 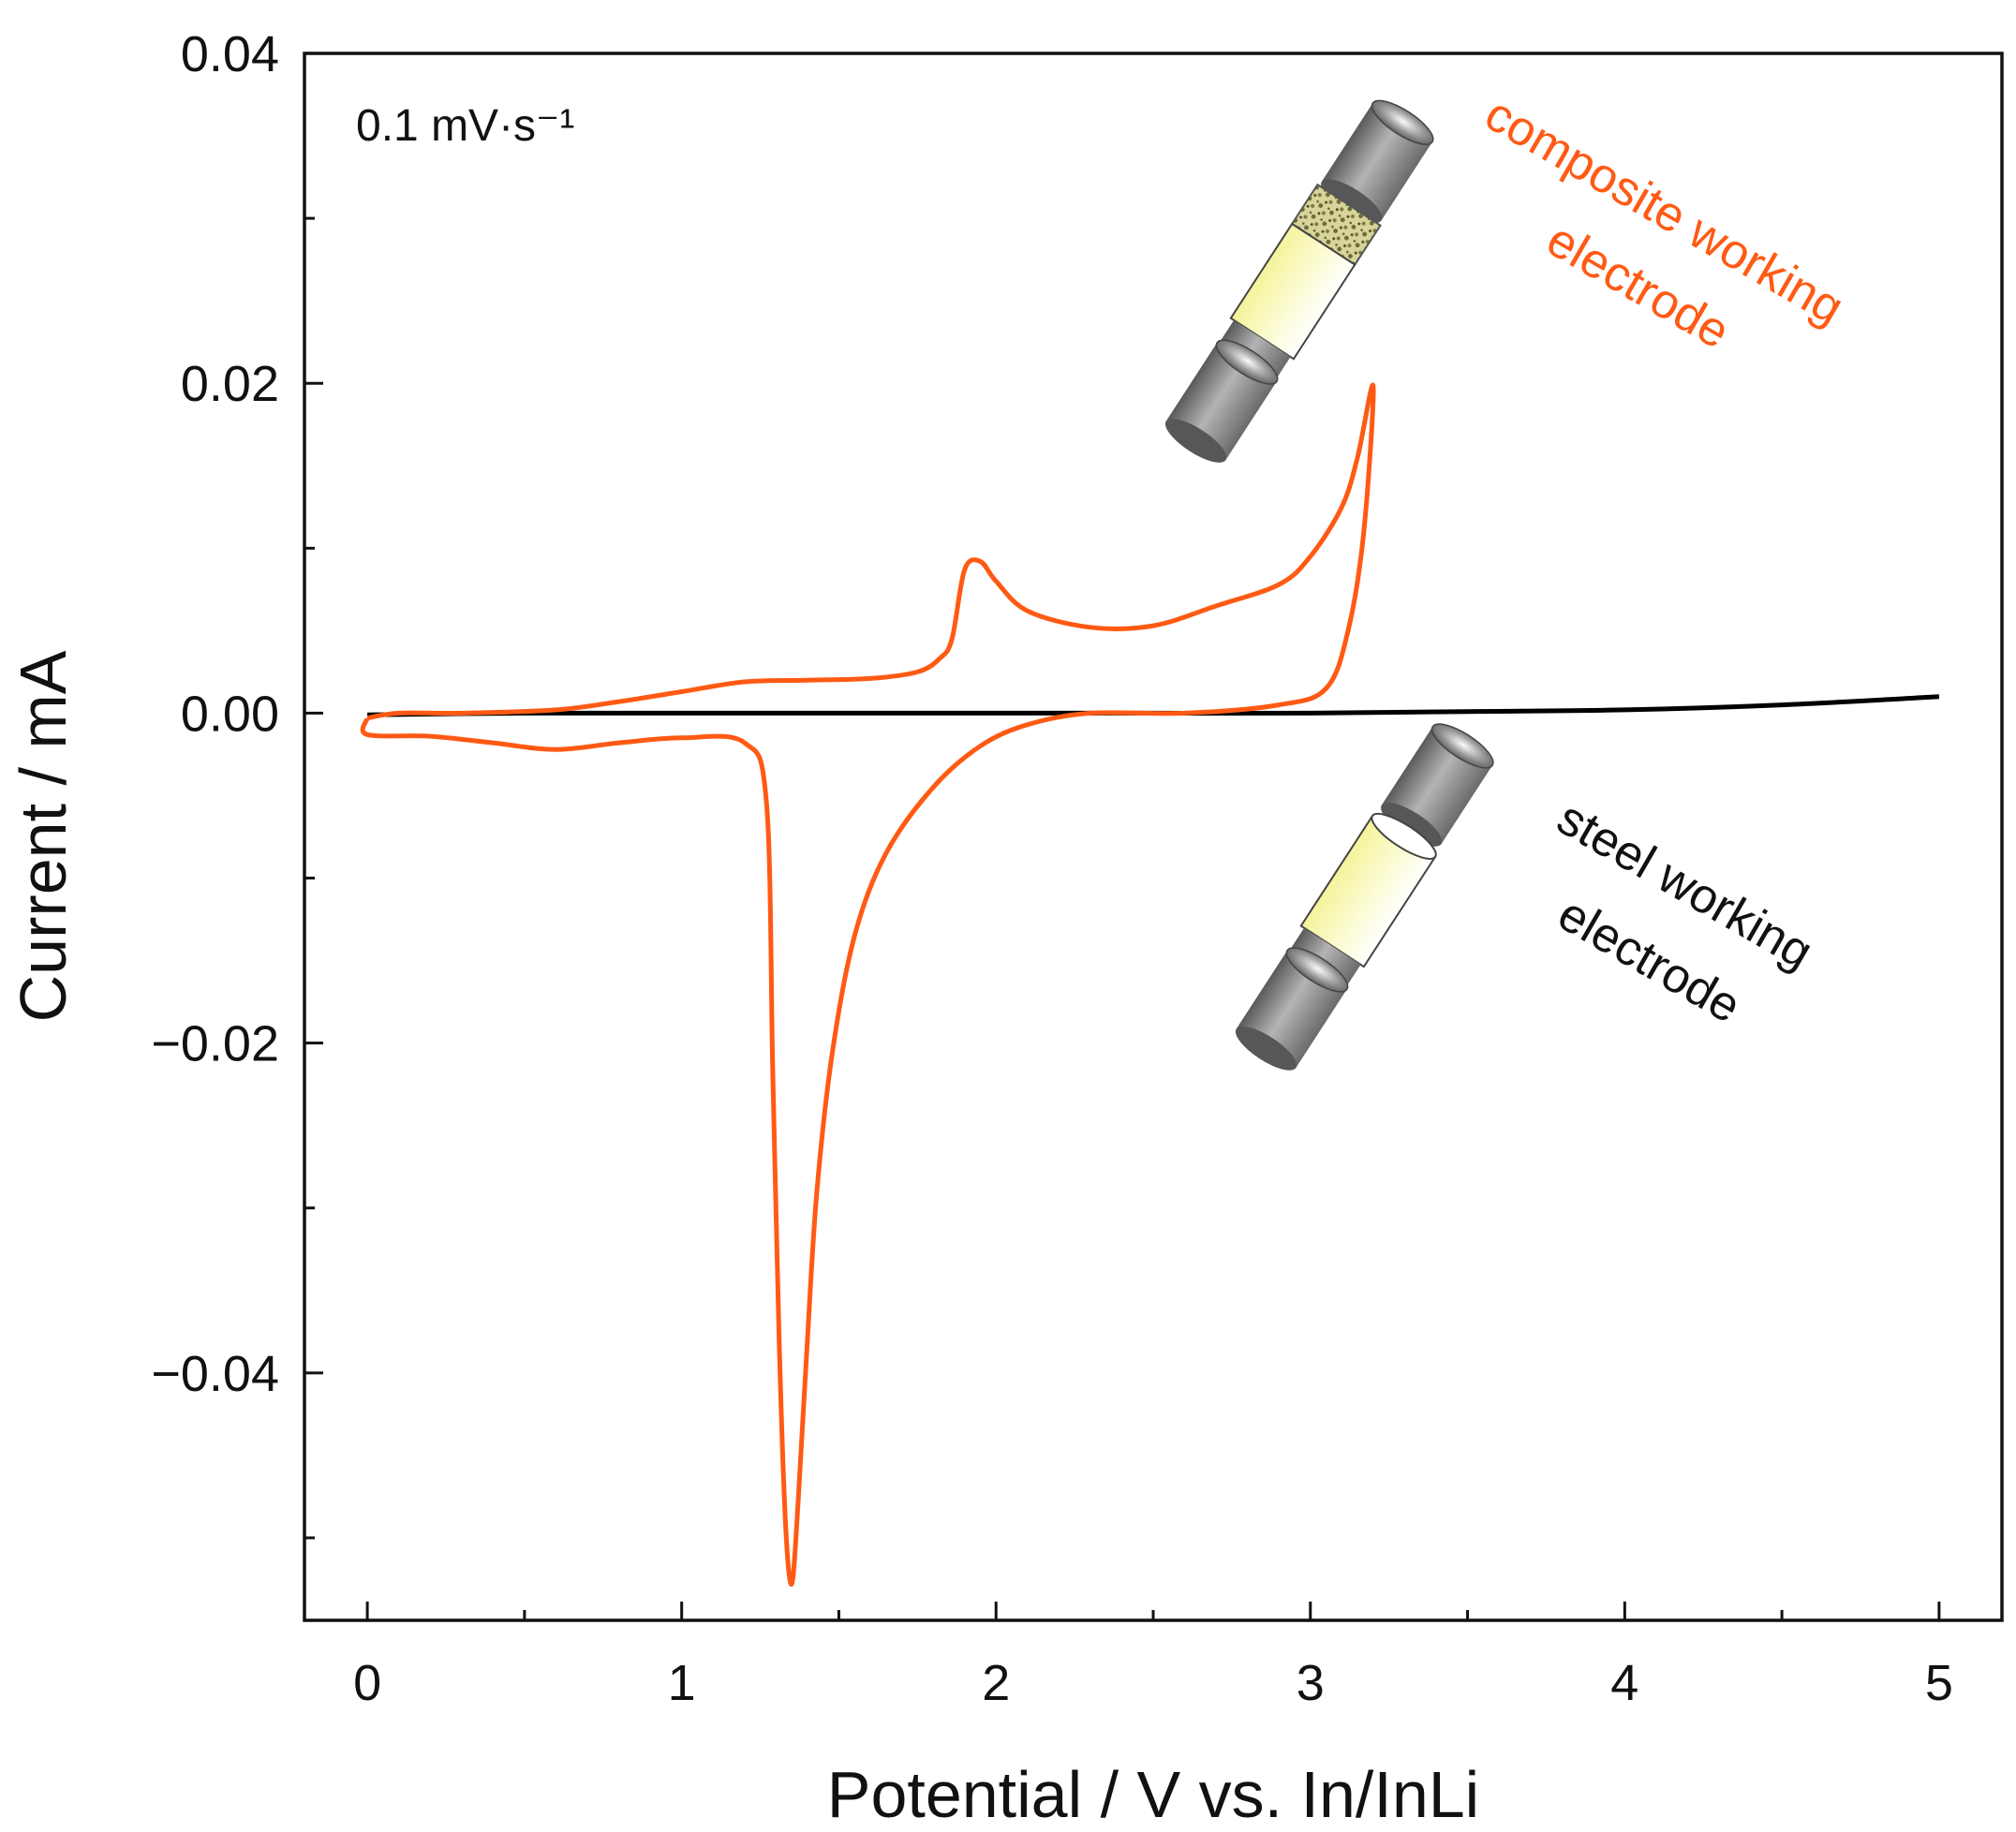 I want to click on x-tick-label: 2, so click(x=996, y=1683).